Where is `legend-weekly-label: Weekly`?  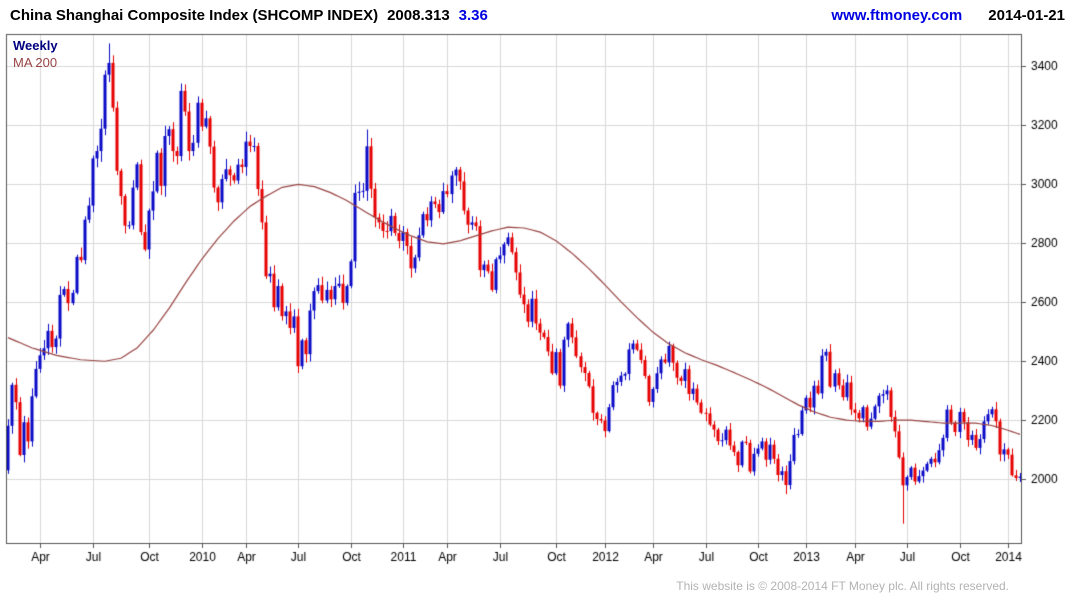 legend-weekly-label: Weekly is located at coordinates (35, 45).